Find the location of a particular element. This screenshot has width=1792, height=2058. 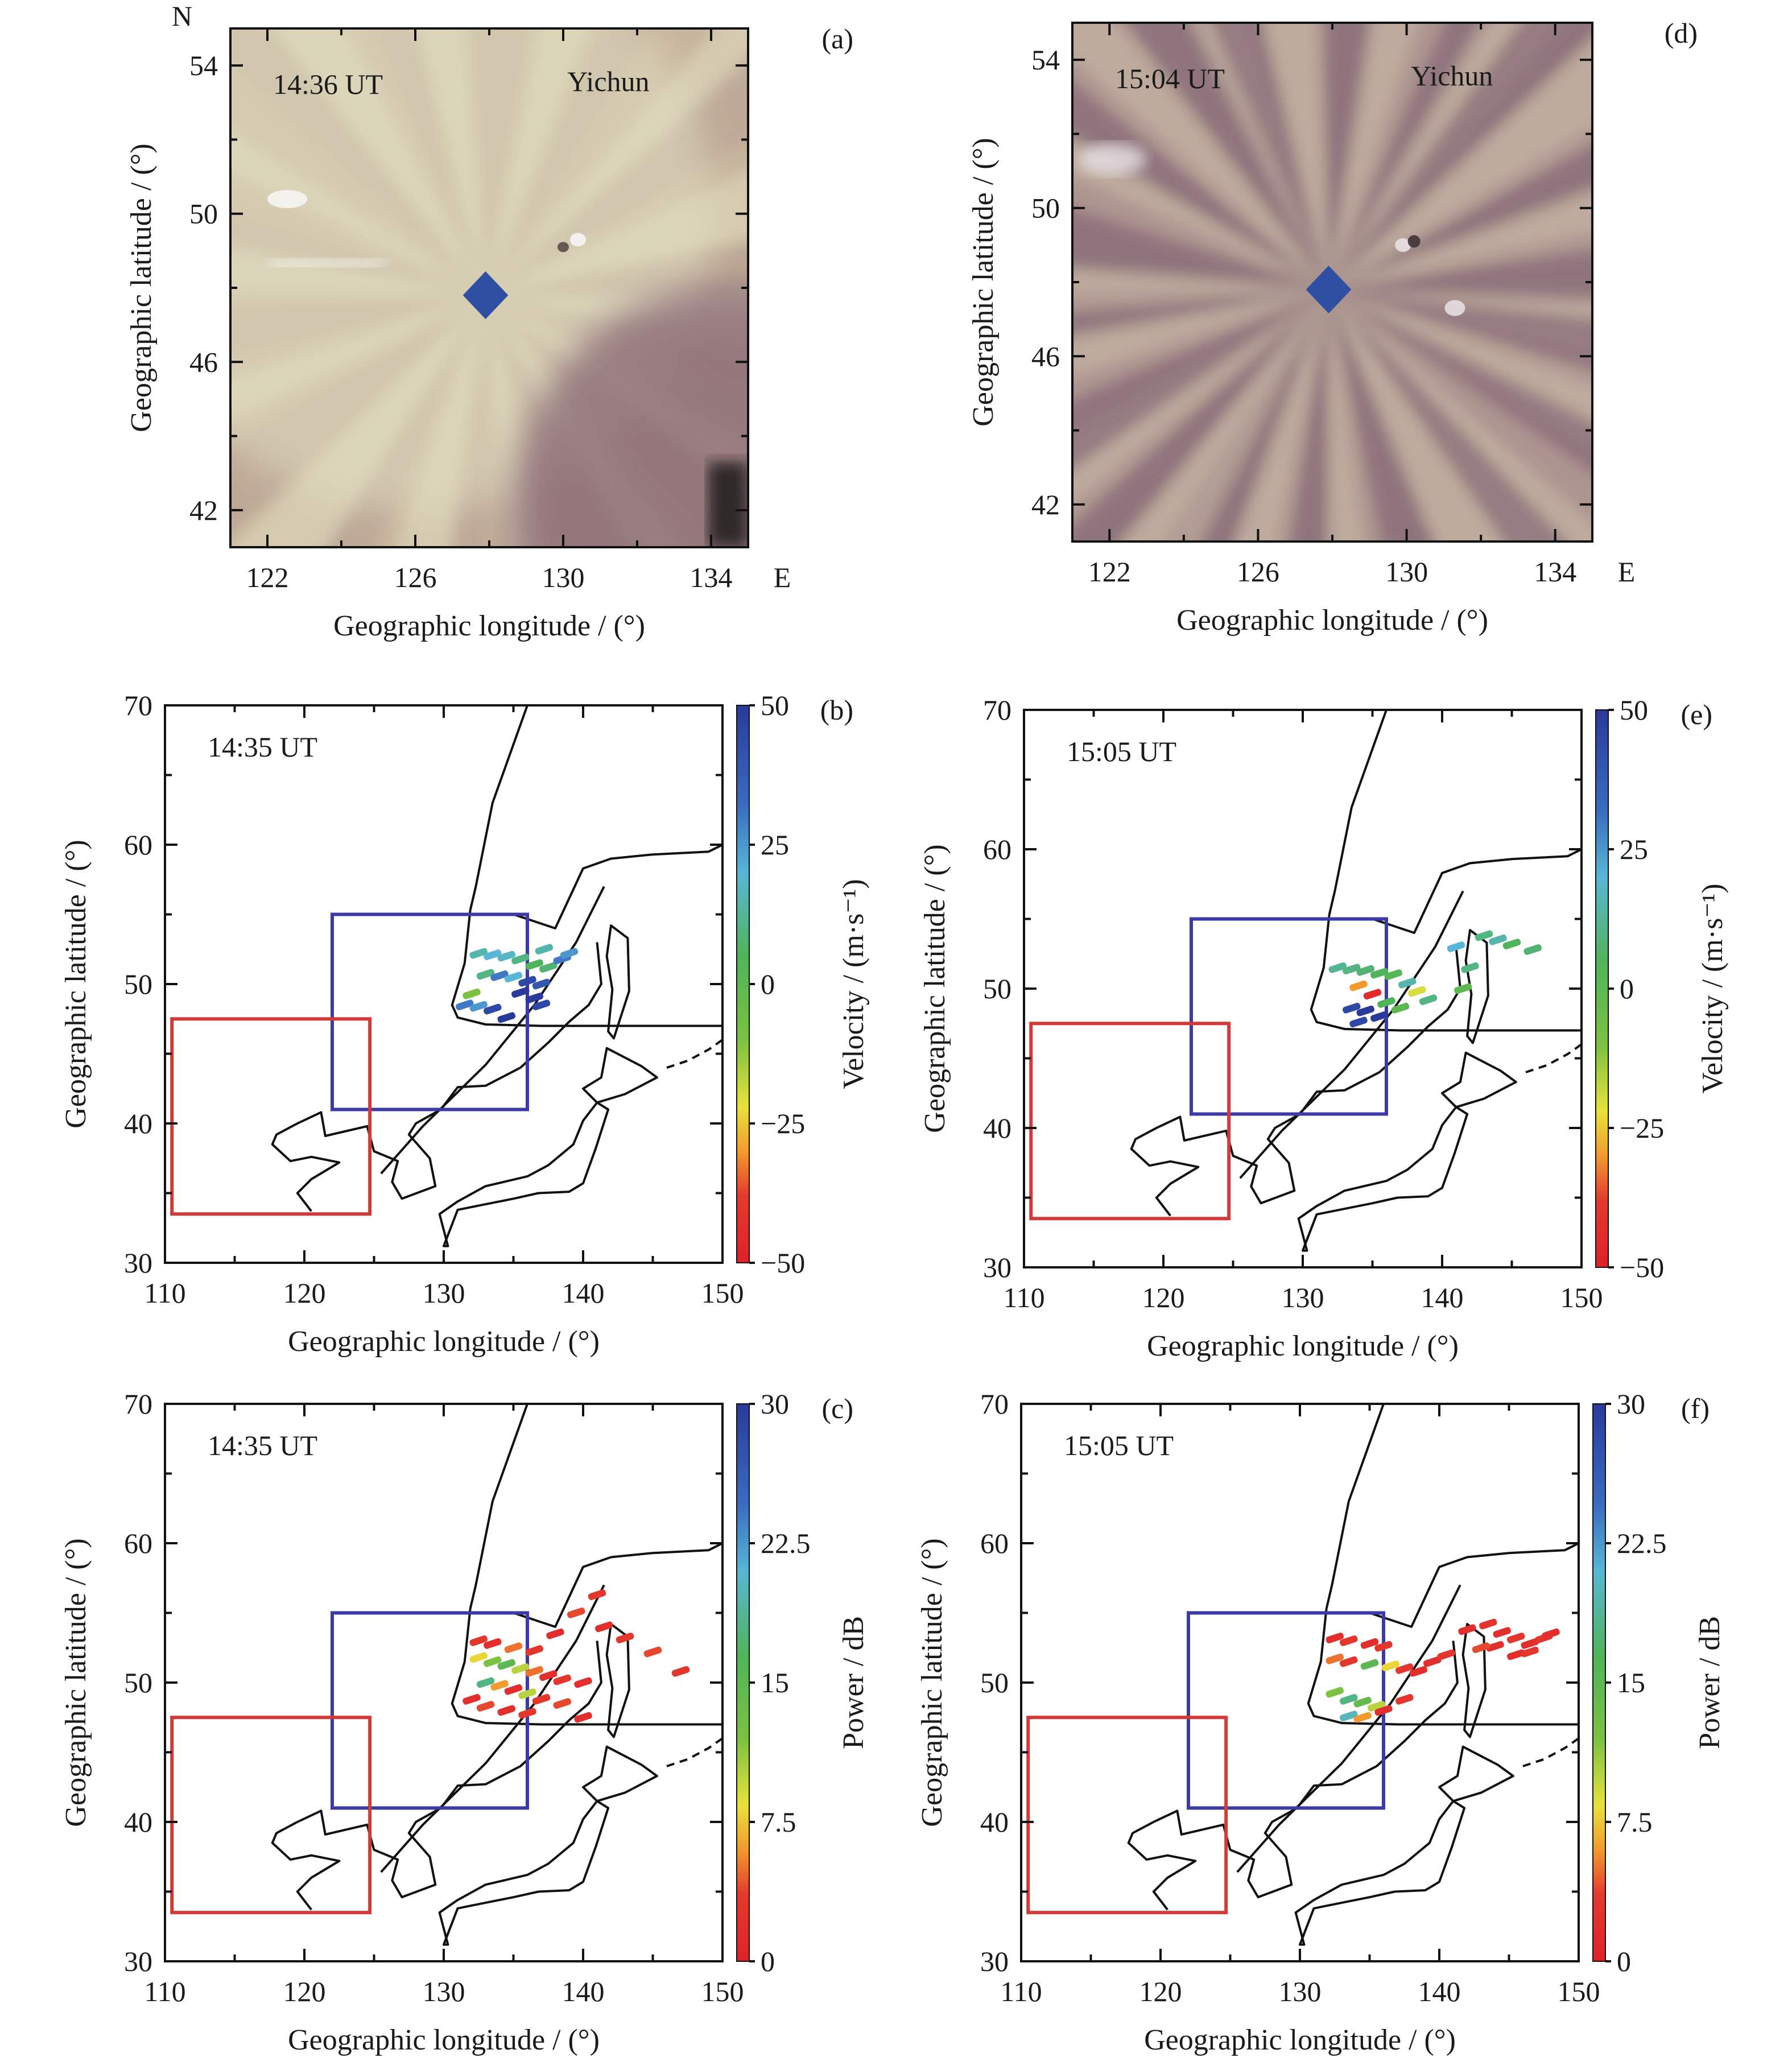

time-stamp: 14:36 UT is located at coordinates (328, 84).